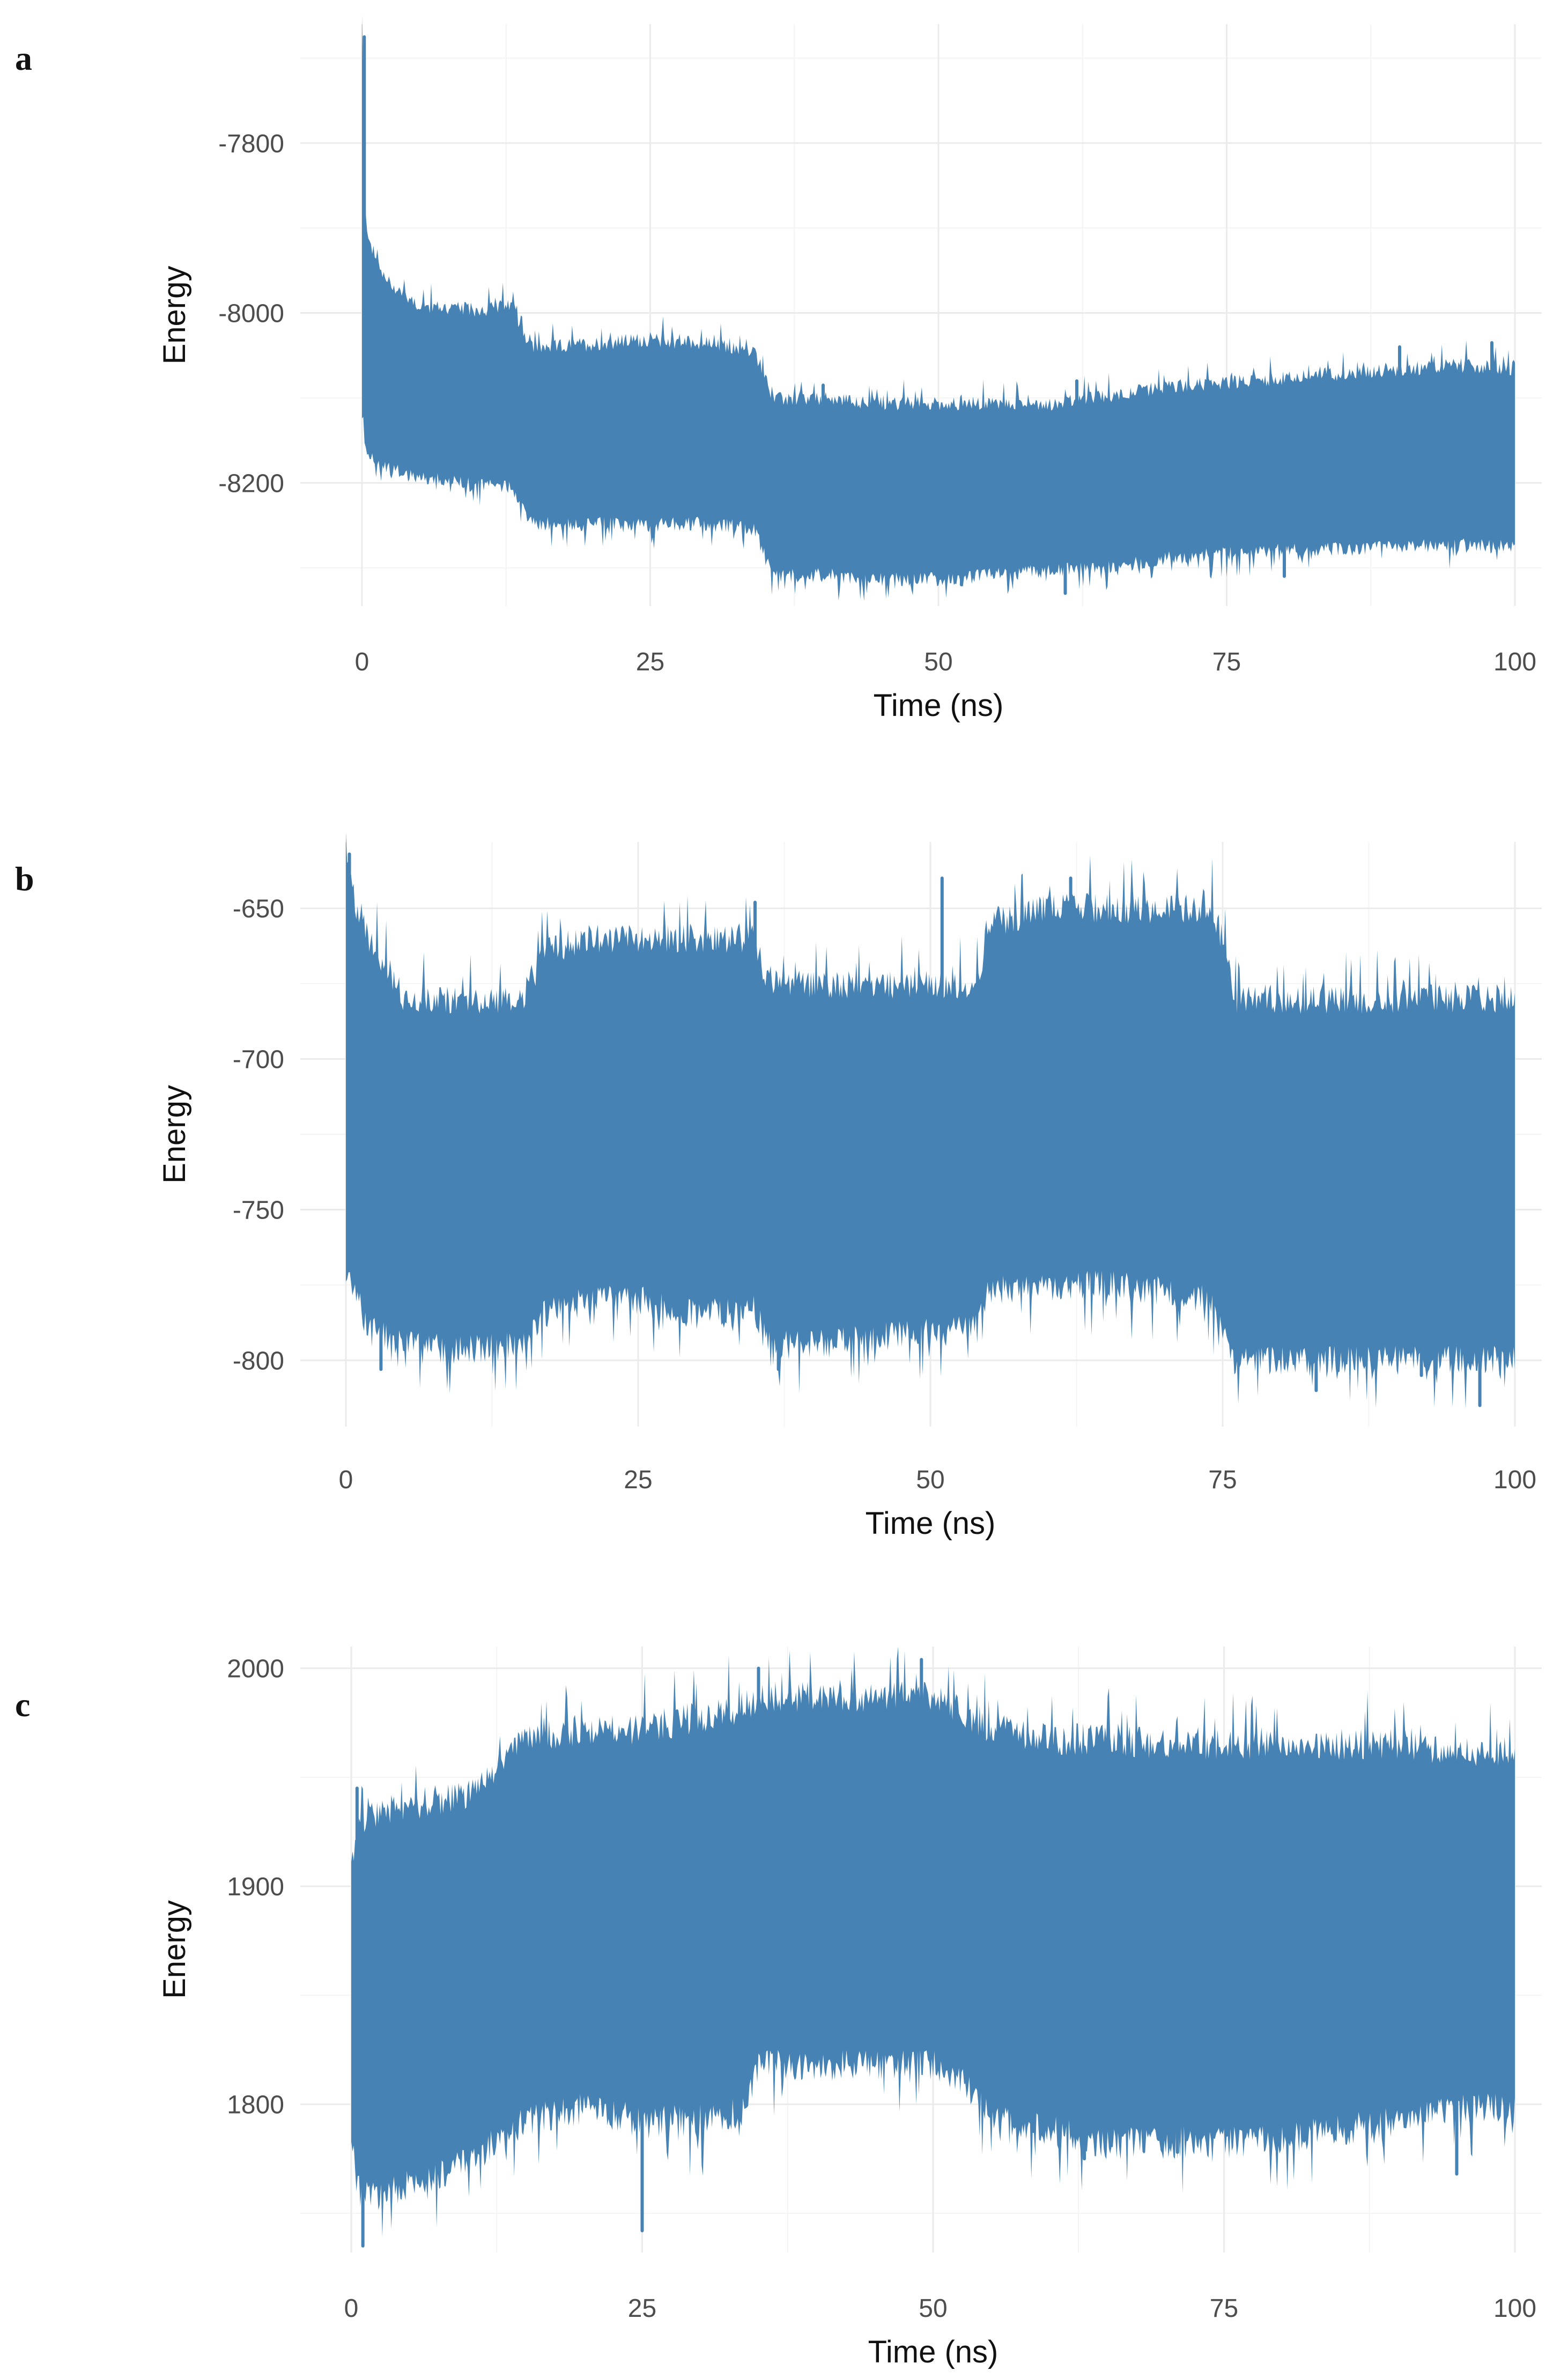  What do you see at coordinates (24, 879) in the screenshot?
I see `panel-letter: b` at bounding box center [24, 879].